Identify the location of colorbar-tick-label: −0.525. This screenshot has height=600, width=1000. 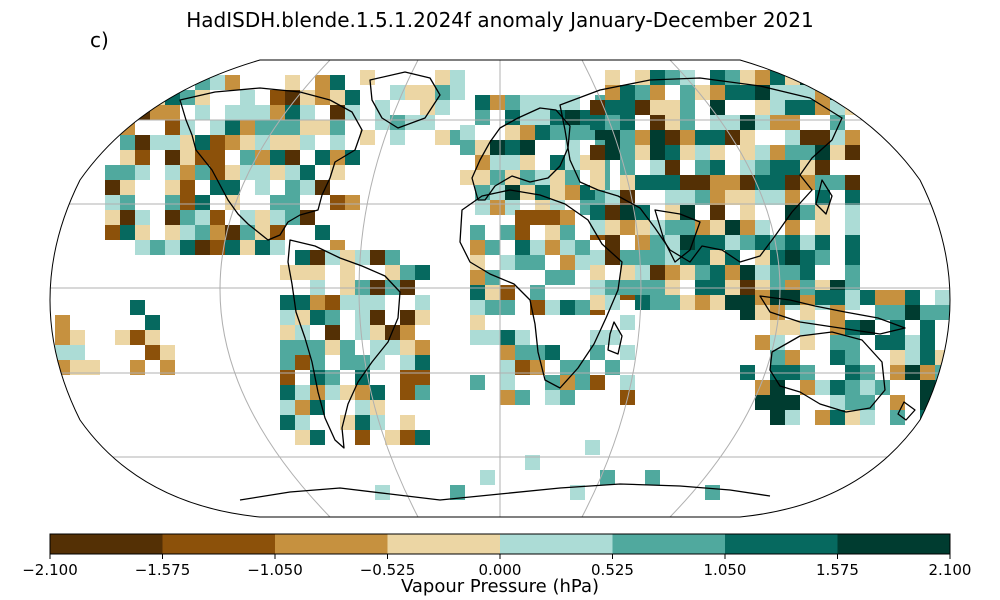
(388, 570).